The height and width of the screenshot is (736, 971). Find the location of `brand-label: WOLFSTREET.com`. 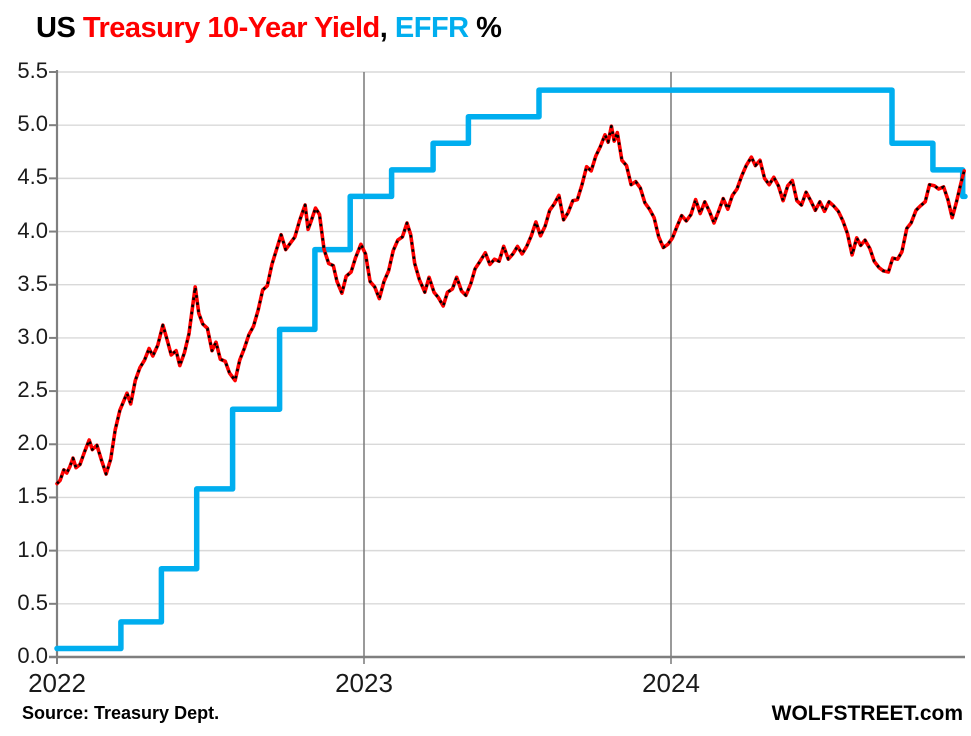

brand-label: WOLFSTREET.com is located at coordinates (867, 713).